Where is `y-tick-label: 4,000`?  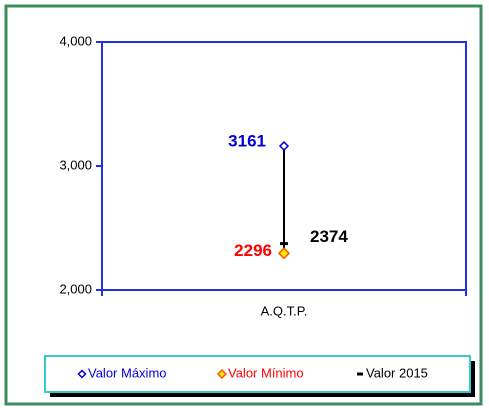
y-tick-label: 4,000 is located at coordinates (75, 40).